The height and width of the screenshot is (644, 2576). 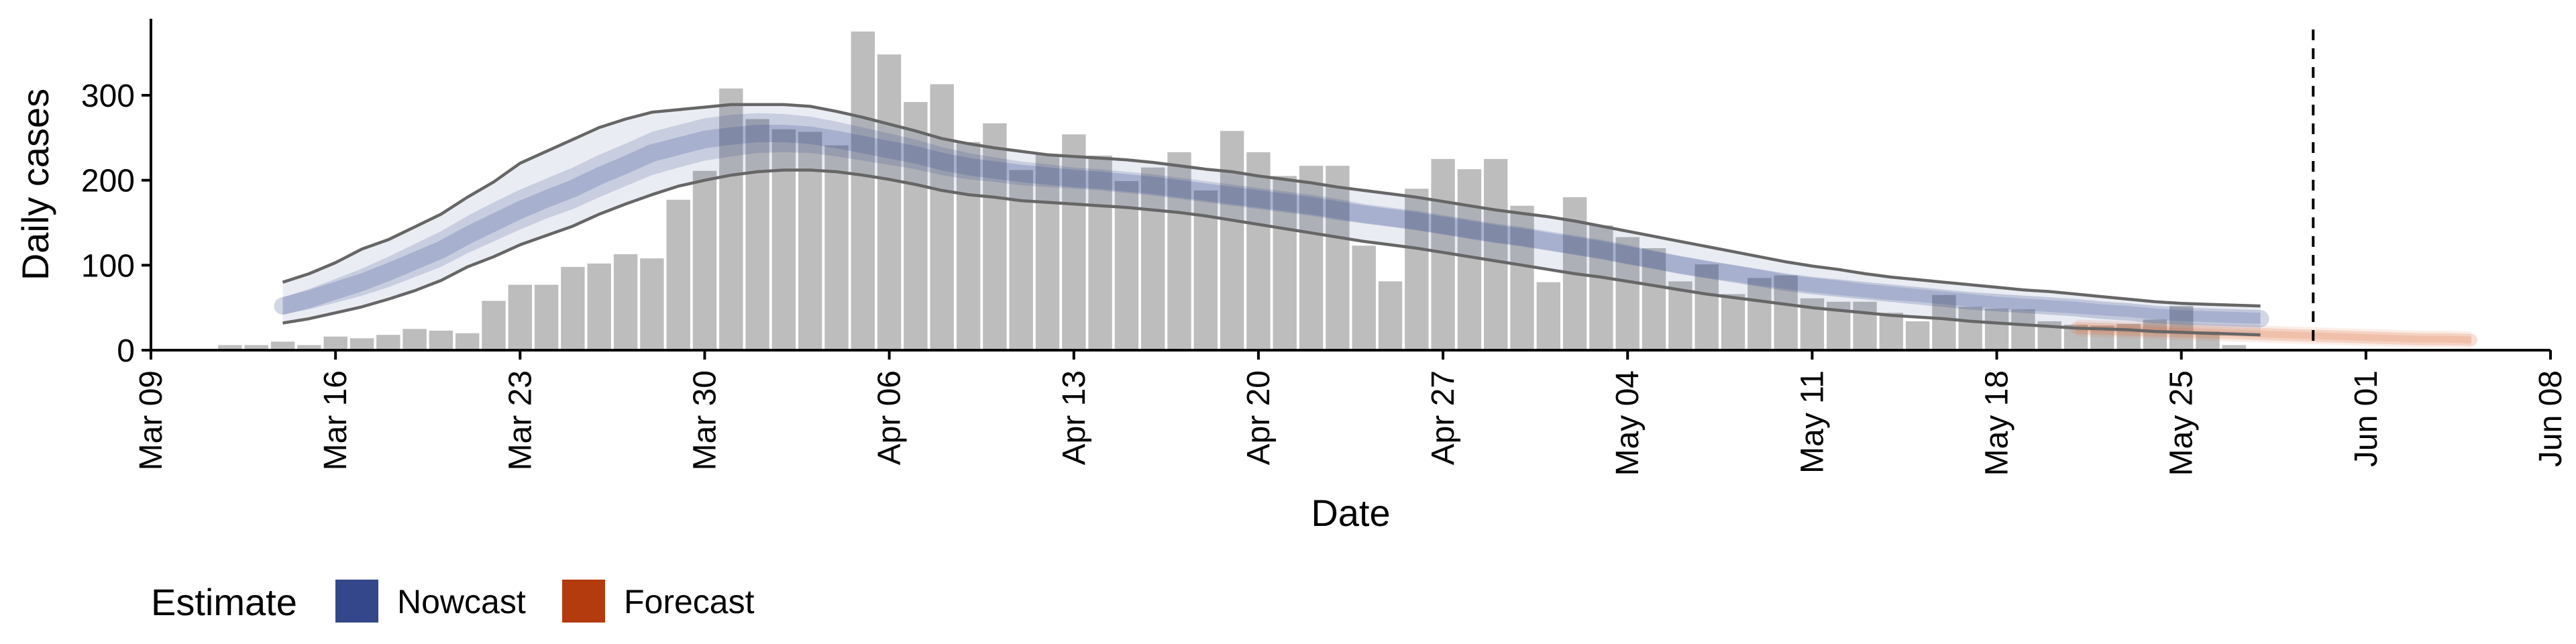 What do you see at coordinates (461, 602) in the screenshot?
I see `legend-label-nowcast: Nowcast` at bounding box center [461, 602].